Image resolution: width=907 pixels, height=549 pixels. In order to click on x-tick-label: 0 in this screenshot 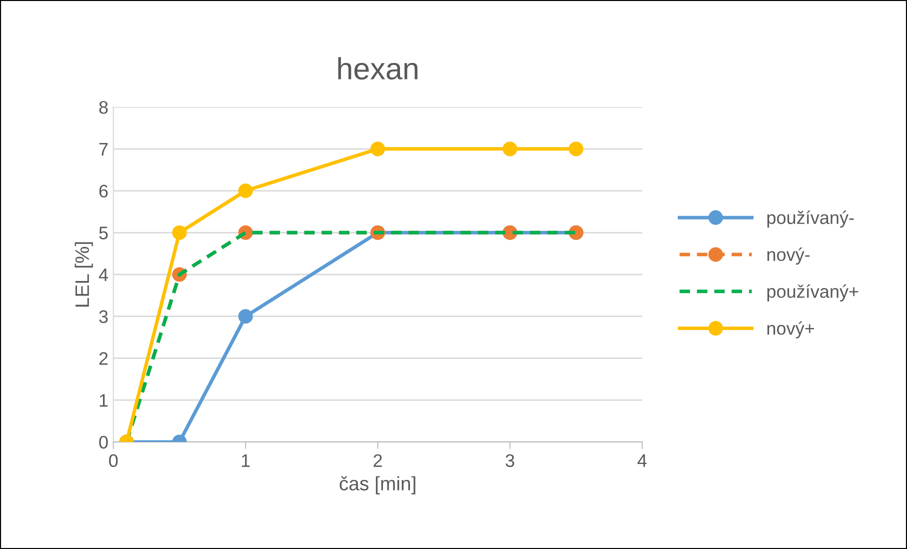, I will do `click(113, 461)`.